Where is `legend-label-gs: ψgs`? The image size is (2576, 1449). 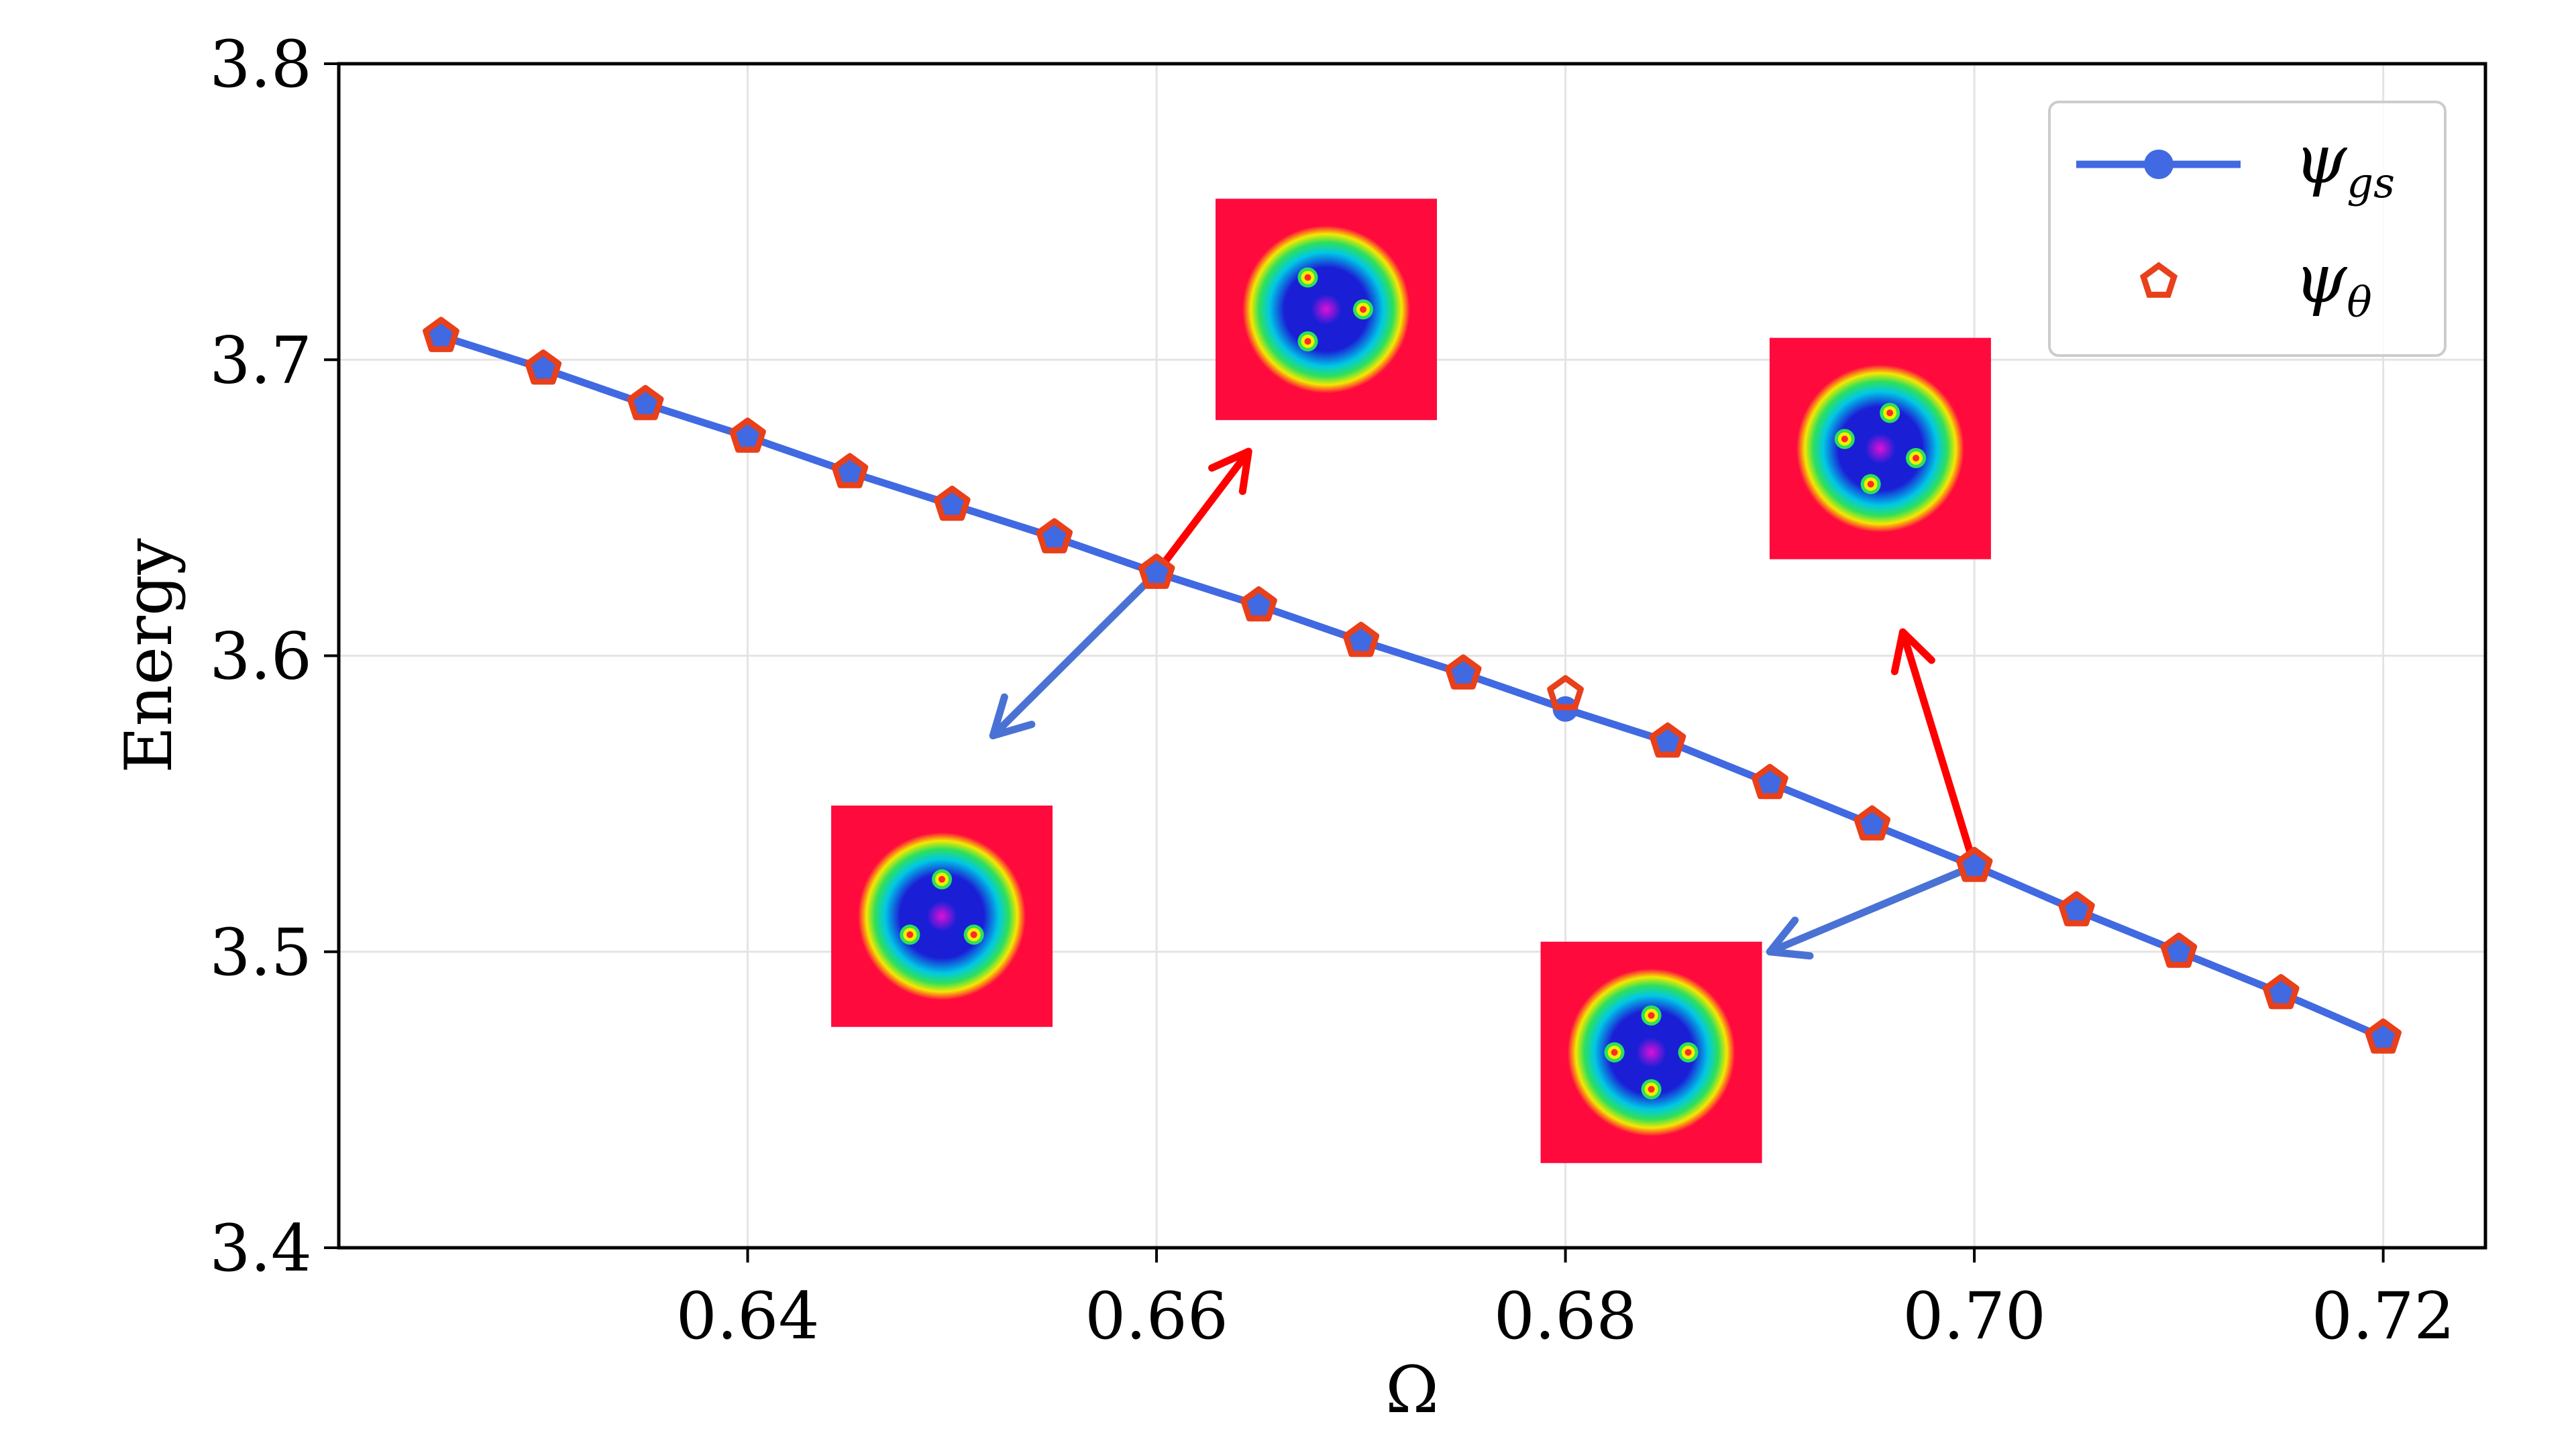
legend-label-gs: ψgs is located at coordinates (2344, 163).